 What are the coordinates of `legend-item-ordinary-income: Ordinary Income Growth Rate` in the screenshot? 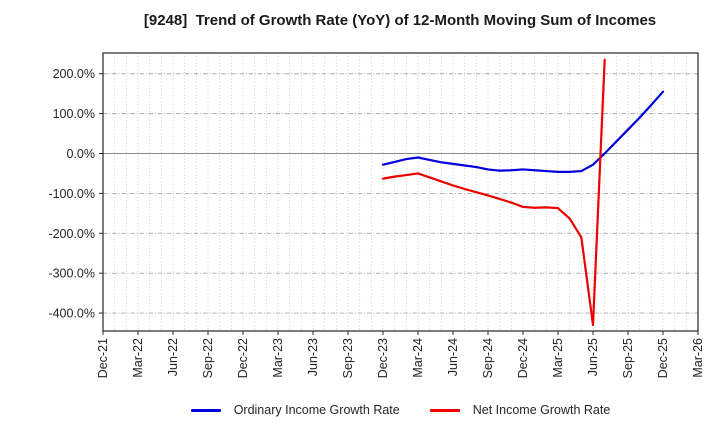 It's located at (295, 410).